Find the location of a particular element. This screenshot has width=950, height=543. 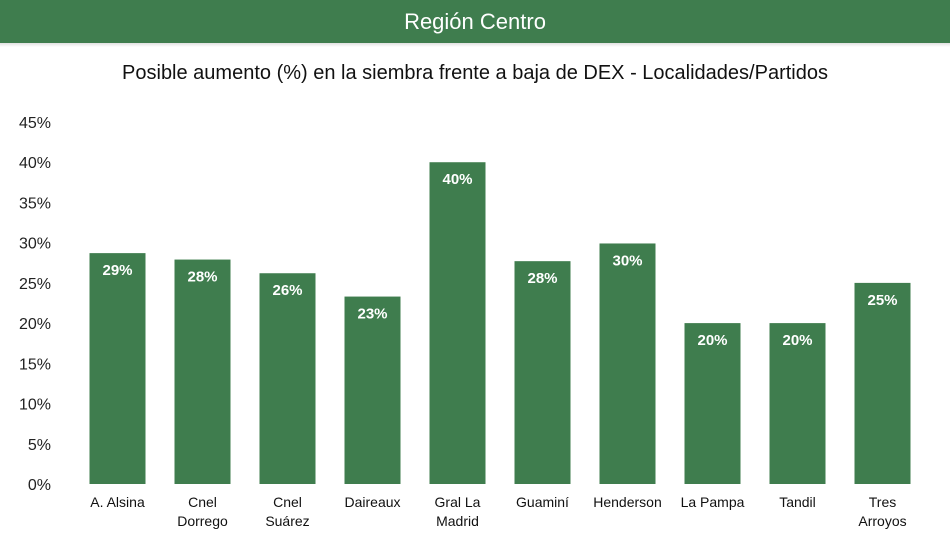

x-category-label: Arroyos is located at coordinates (882, 521).